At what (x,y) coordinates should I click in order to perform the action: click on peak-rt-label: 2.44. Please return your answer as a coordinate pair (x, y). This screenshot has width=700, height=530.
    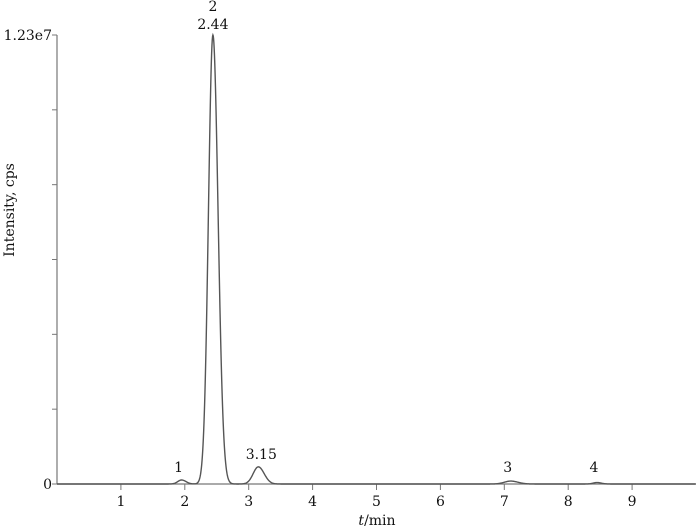
    Looking at the image, I should click on (212, 25).